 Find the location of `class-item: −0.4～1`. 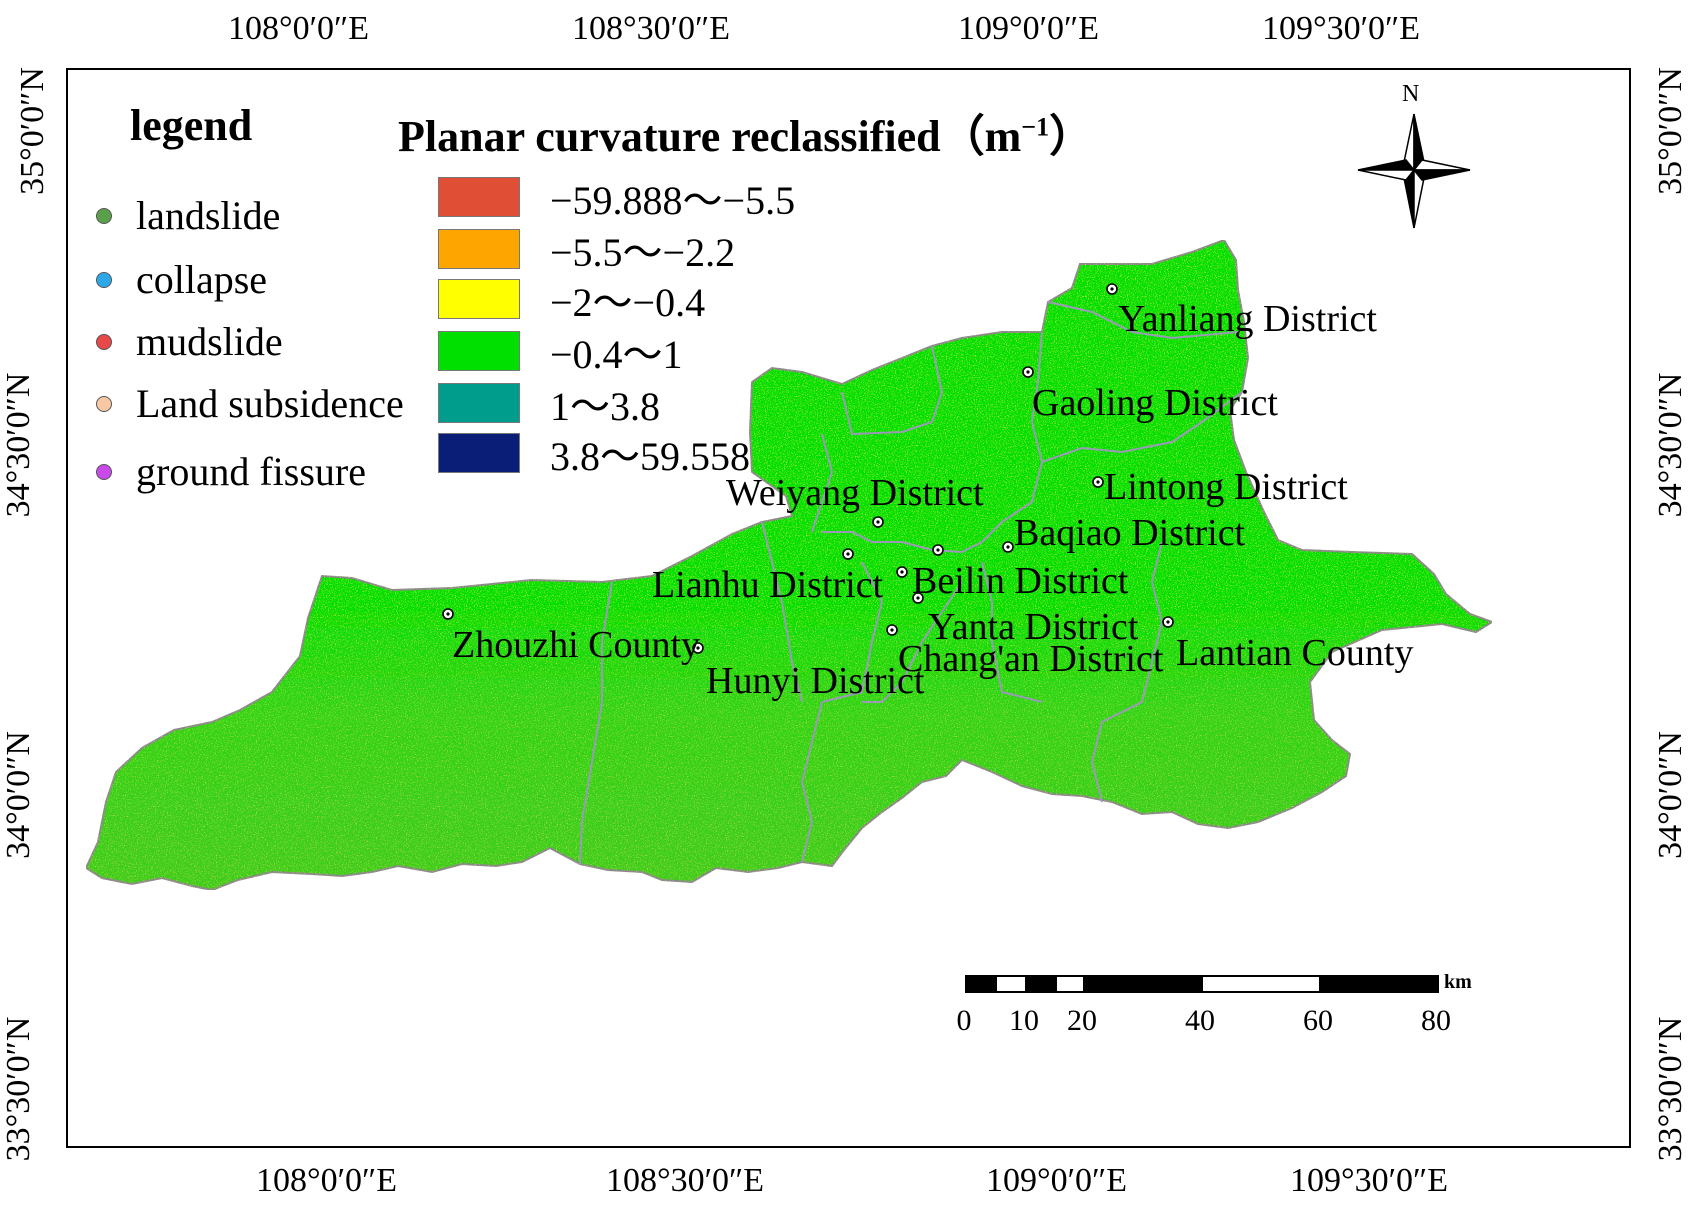

class-item: −0.4～1 is located at coordinates (560, 351).